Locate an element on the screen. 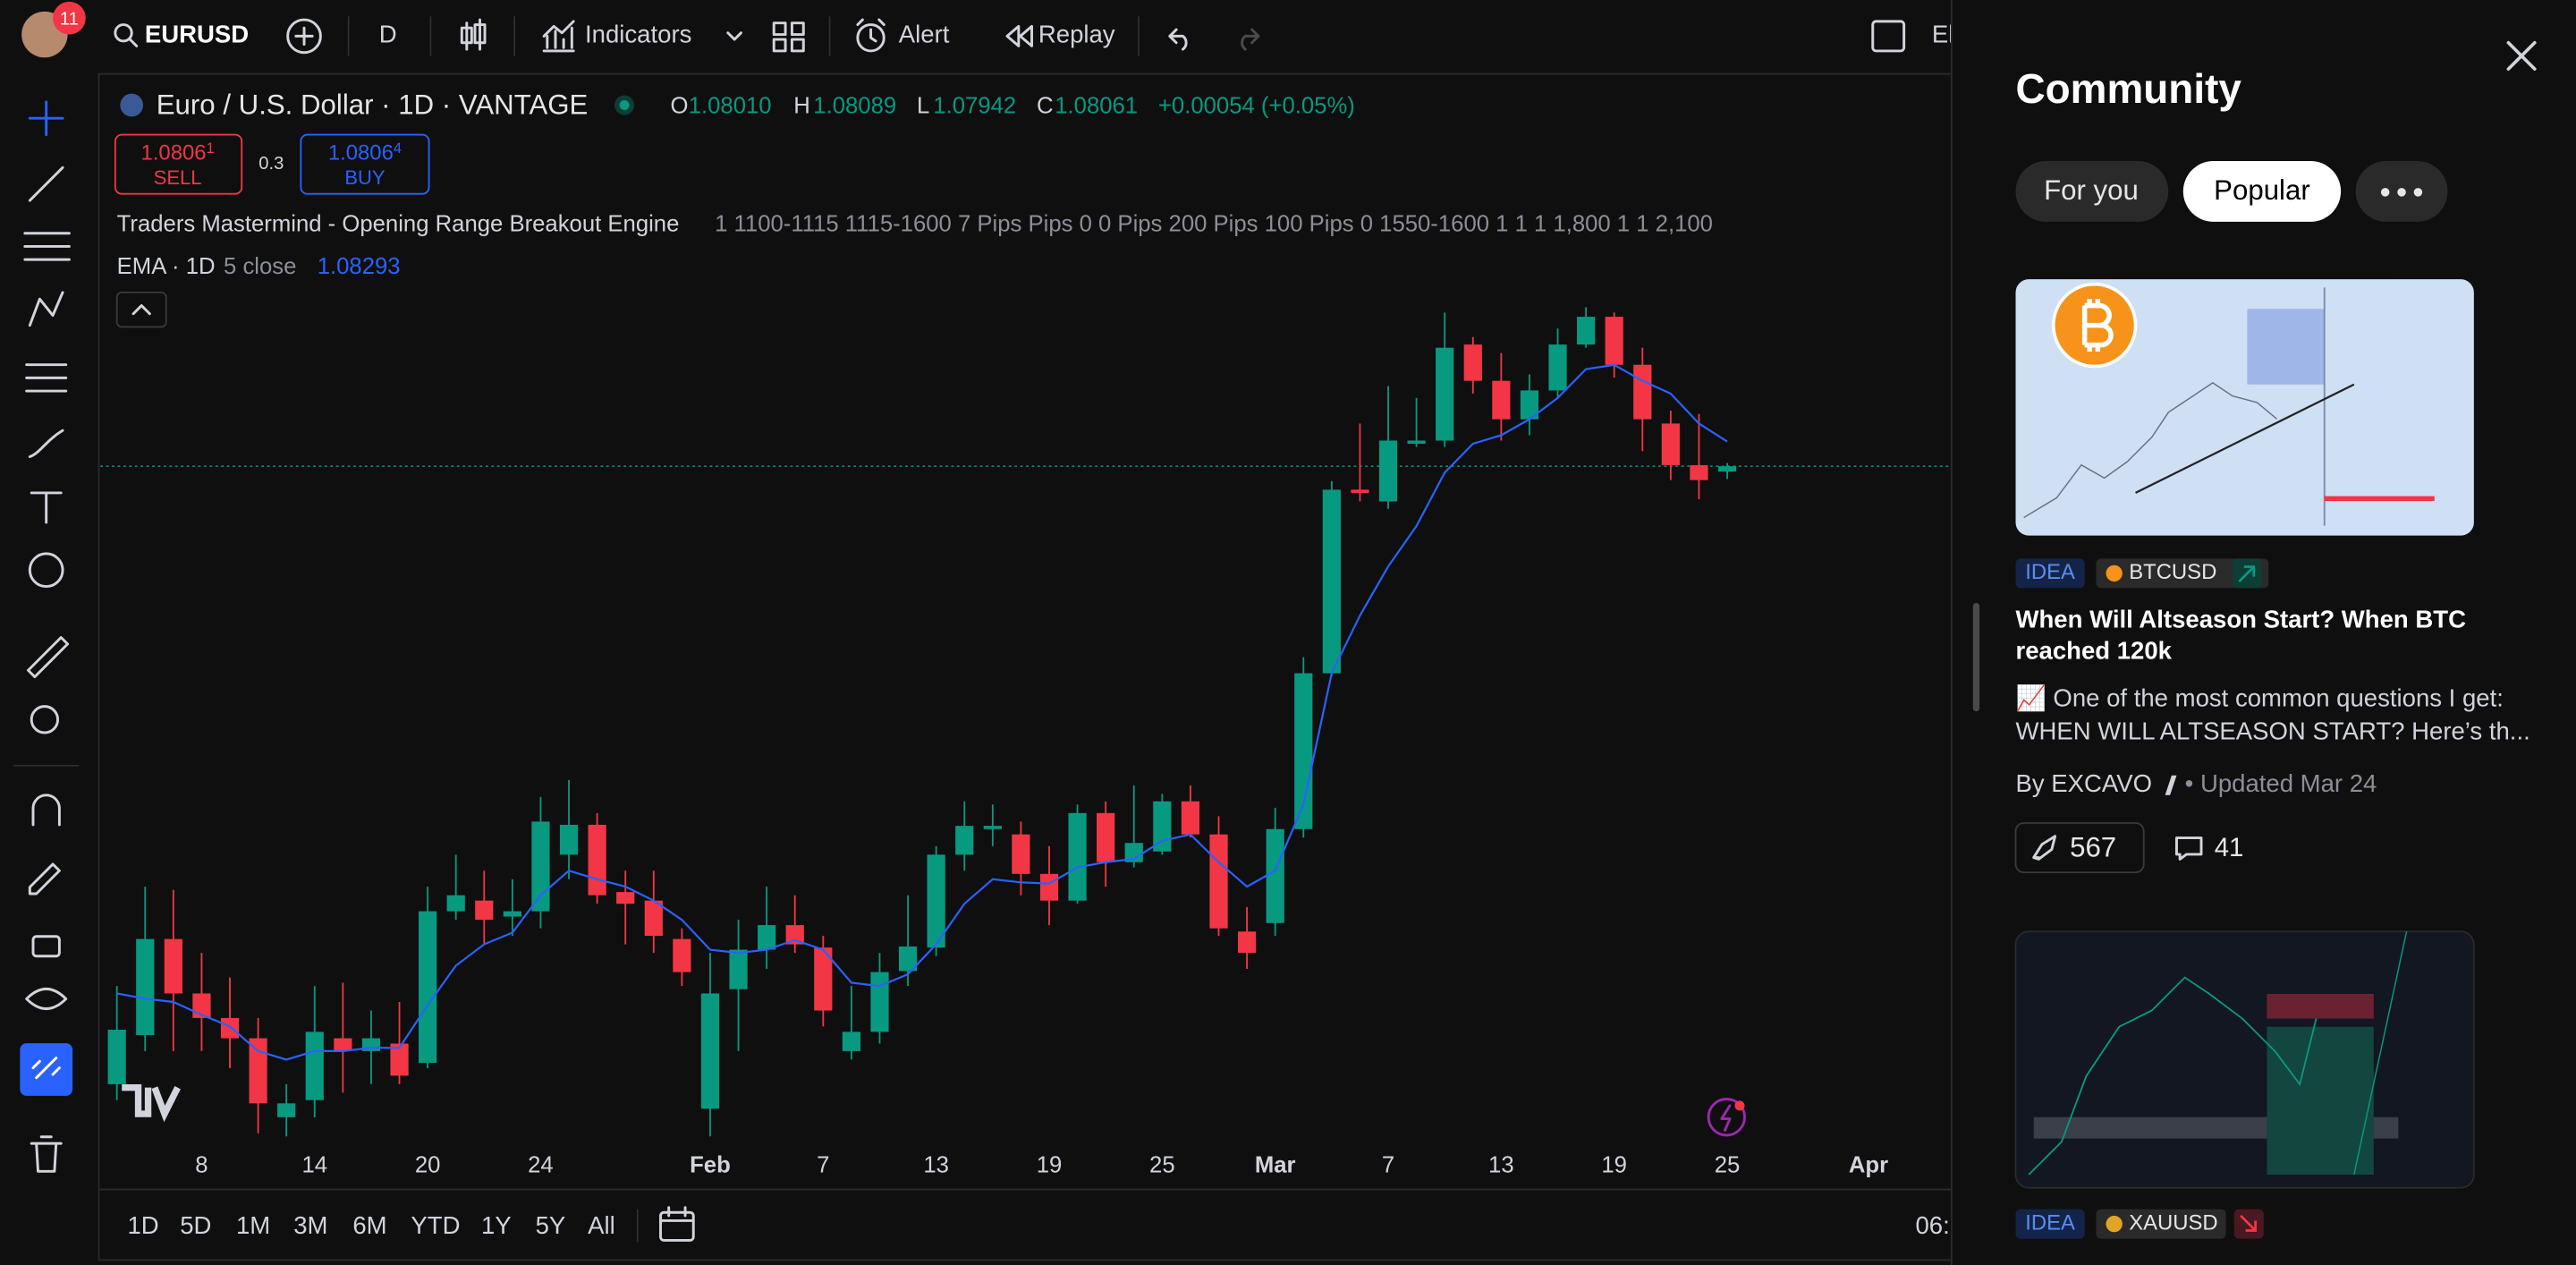  timeframe: 3M is located at coordinates (310, 1225).